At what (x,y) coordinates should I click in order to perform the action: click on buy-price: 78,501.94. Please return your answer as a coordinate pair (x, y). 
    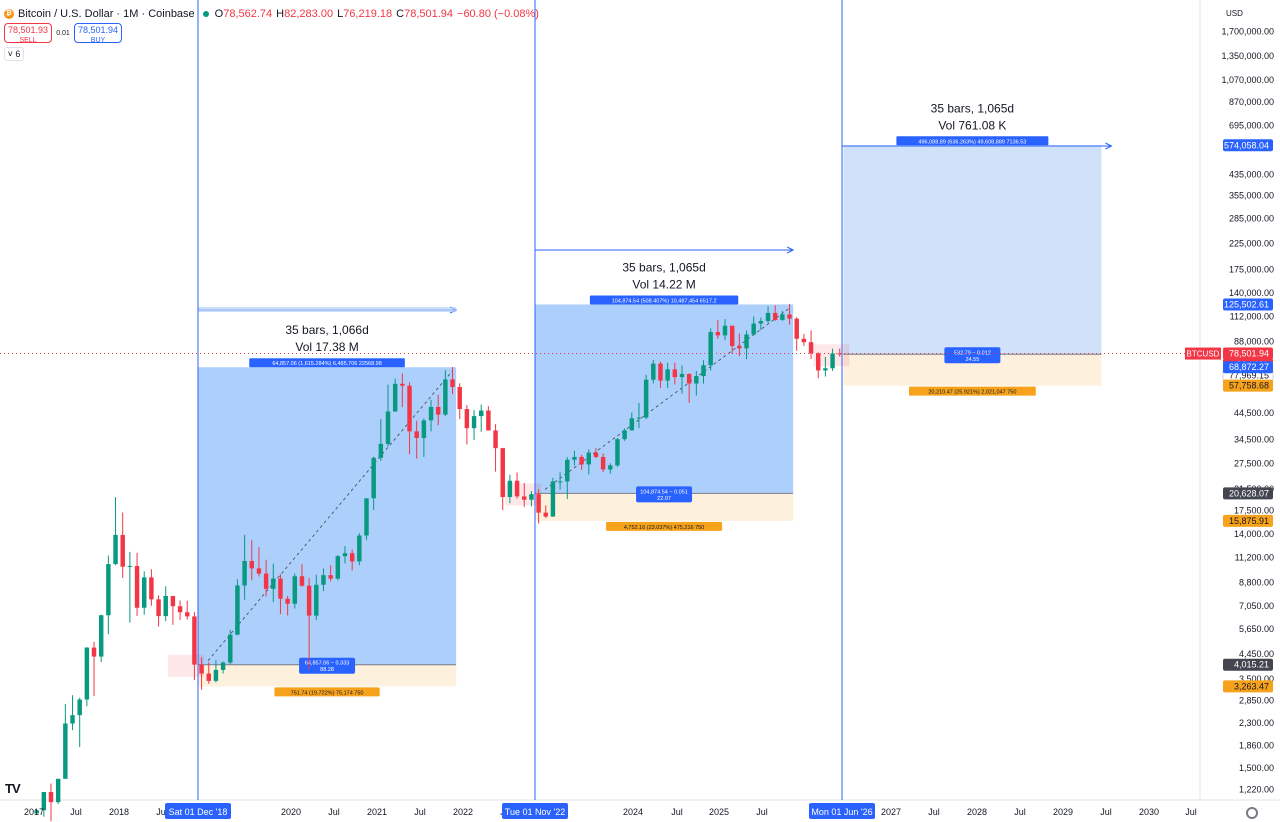
    Looking at the image, I should click on (98, 30).